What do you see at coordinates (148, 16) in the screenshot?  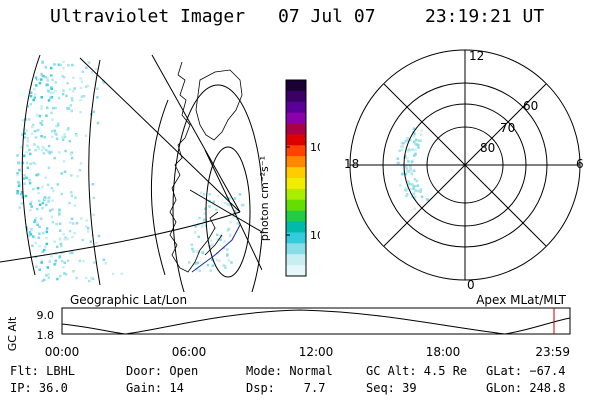 I see `instrument-title: Ultraviolet Imager` at bounding box center [148, 16].